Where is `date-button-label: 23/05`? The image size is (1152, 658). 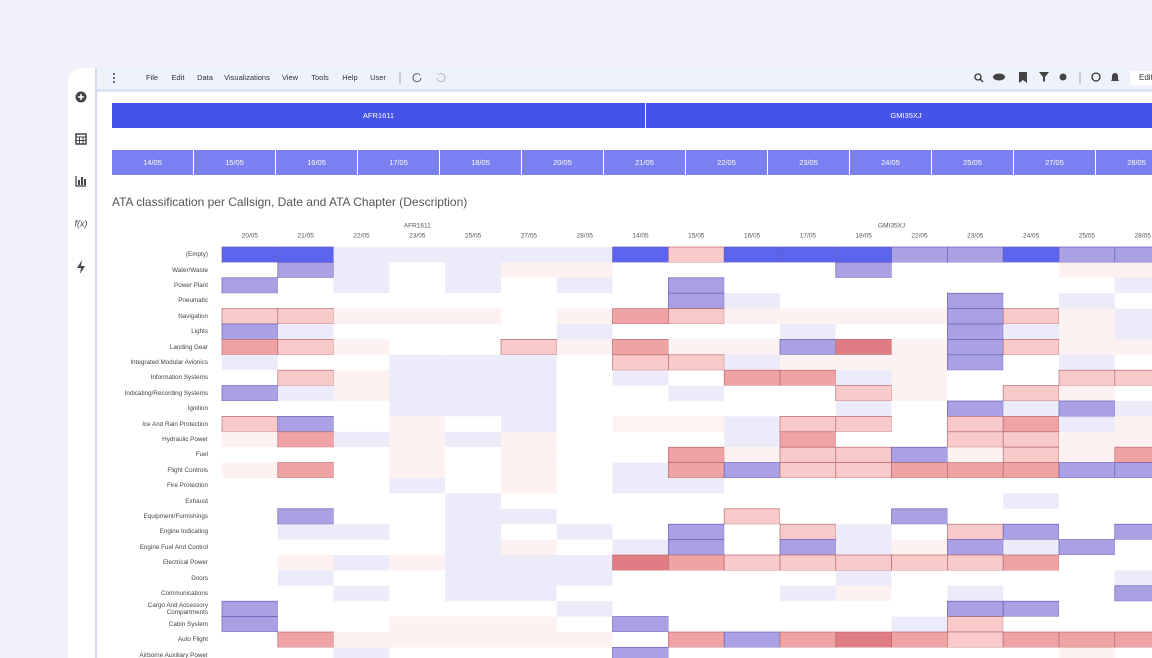
date-button-label: 23/05 is located at coordinates (808, 162).